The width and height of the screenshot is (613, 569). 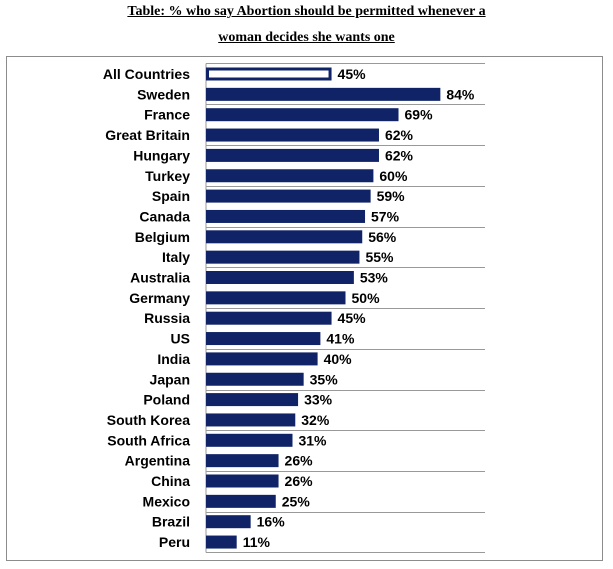 What do you see at coordinates (170, 481) in the screenshot?
I see `category-label-china: China` at bounding box center [170, 481].